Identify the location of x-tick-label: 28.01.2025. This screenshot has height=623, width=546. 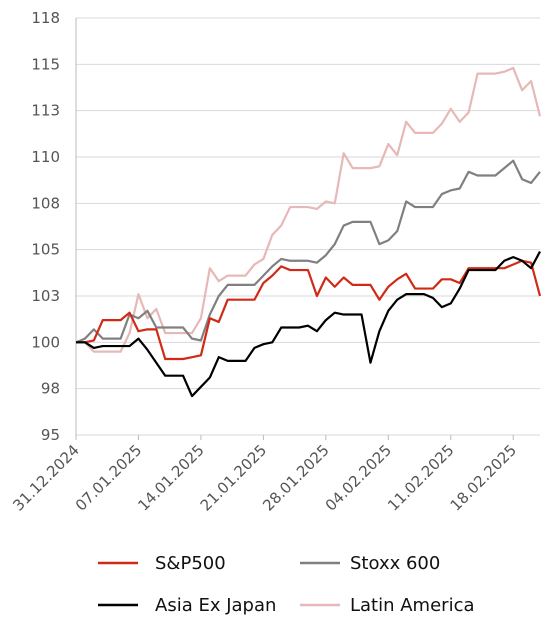
(295, 477).